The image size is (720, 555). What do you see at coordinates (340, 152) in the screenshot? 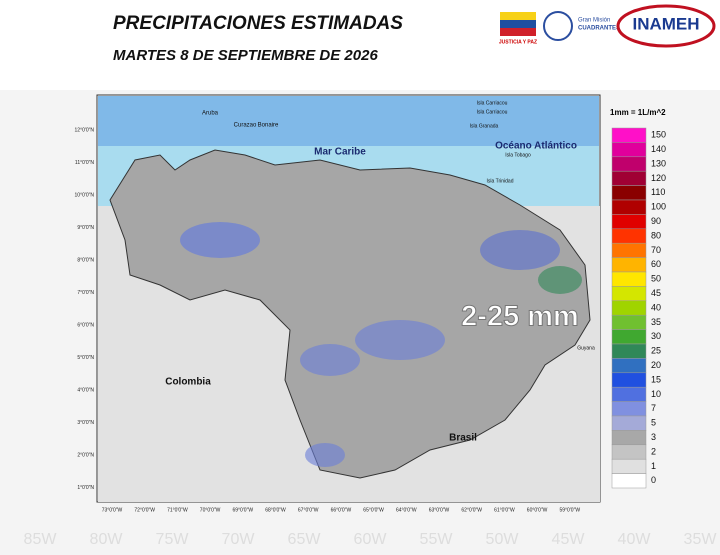
I see `place-label: Mar Caribe` at bounding box center [340, 152].